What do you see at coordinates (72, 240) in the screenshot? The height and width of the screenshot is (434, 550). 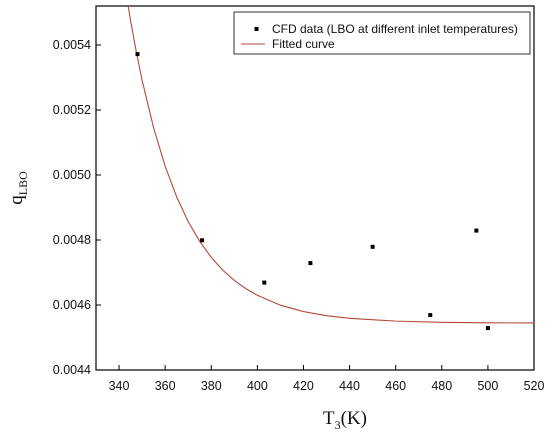 I see `y-tick-label: 0.0048` at bounding box center [72, 240].